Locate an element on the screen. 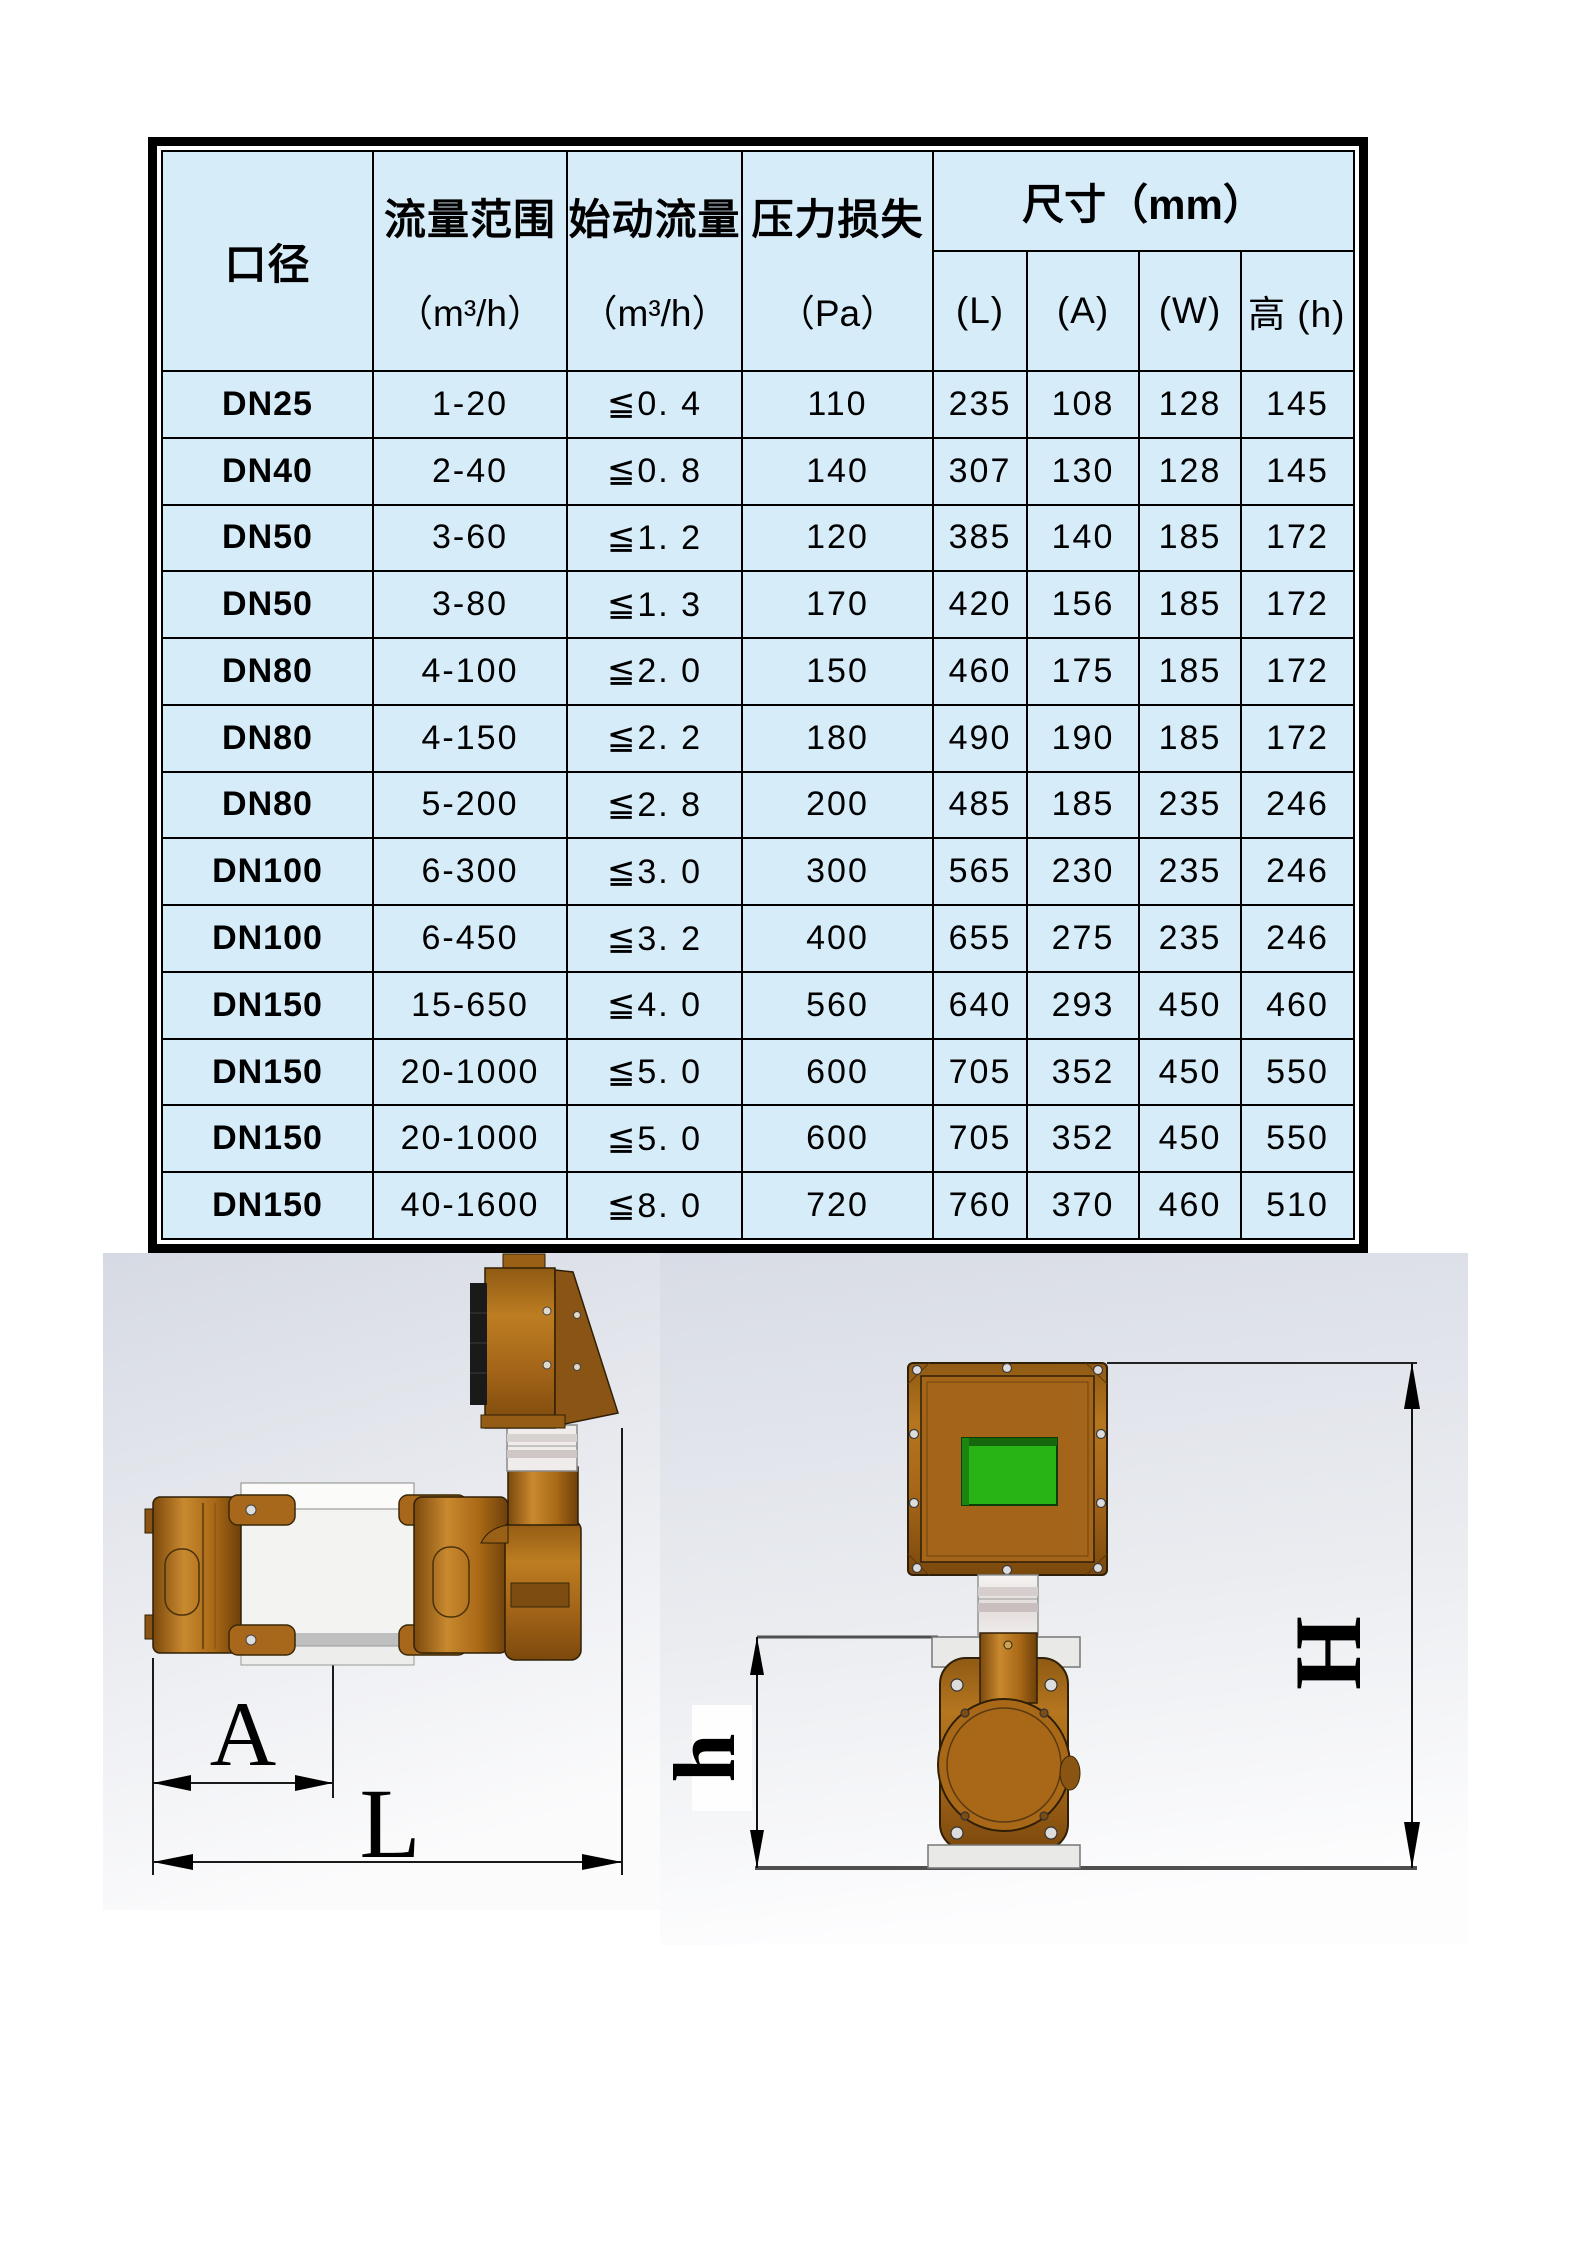  table-cell: ≦2. 8 is located at coordinates (654, 805).